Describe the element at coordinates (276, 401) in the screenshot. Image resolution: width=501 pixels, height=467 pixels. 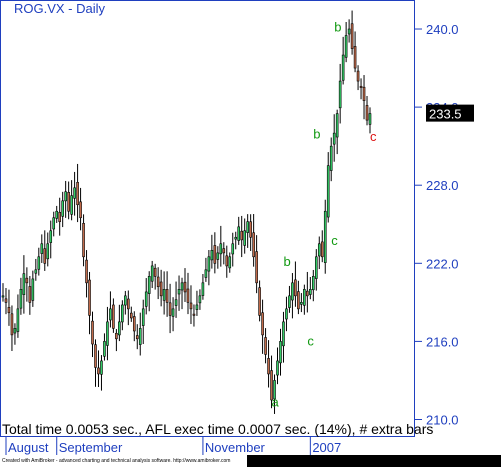
I see `wave-label: a` at that location.